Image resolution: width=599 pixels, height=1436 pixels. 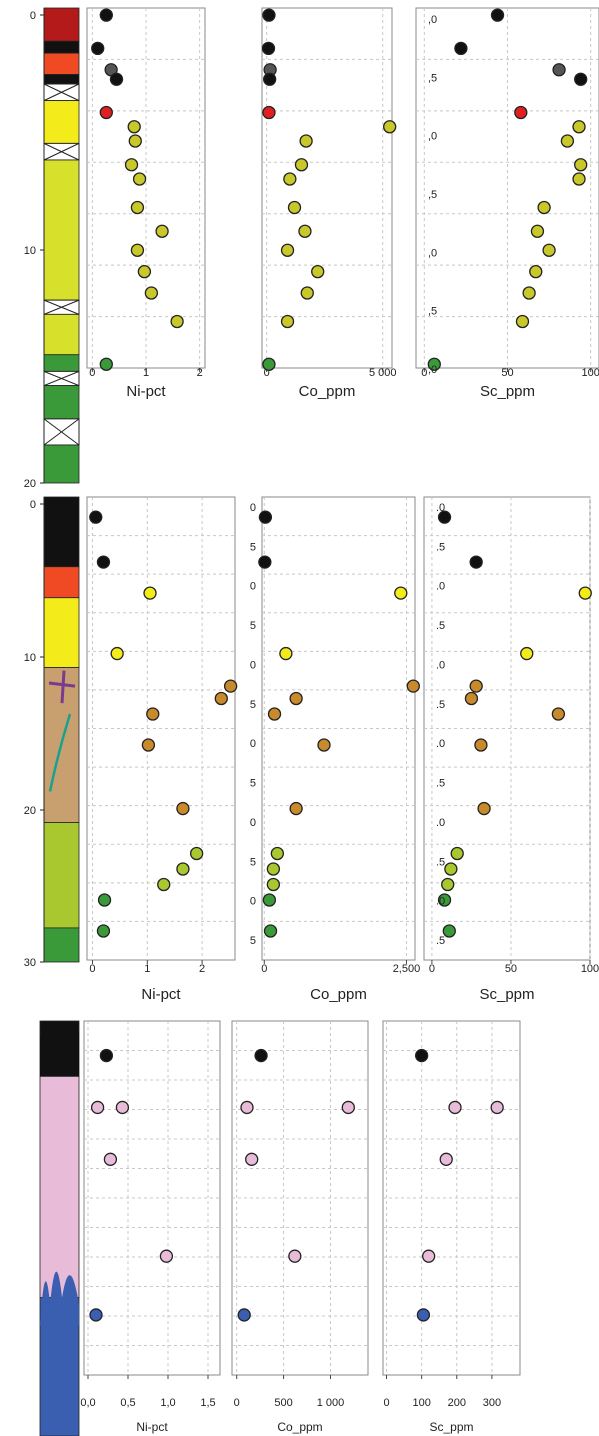 What do you see at coordinates (30, 963) in the screenshot?
I see `depth-tick-label: 30` at bounding box center [30, 963].